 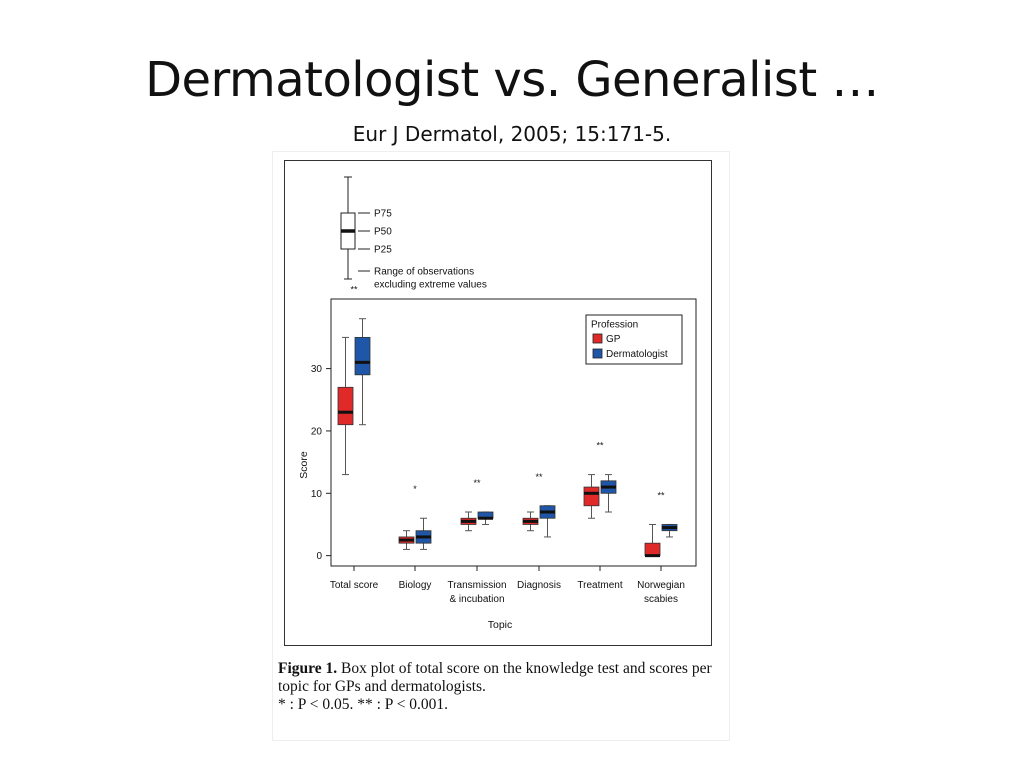 What do you see at coordinates (539, 585) in the screenshot?
I see `x-tick-label: Diagnosis` at bounding box center [539, 585].